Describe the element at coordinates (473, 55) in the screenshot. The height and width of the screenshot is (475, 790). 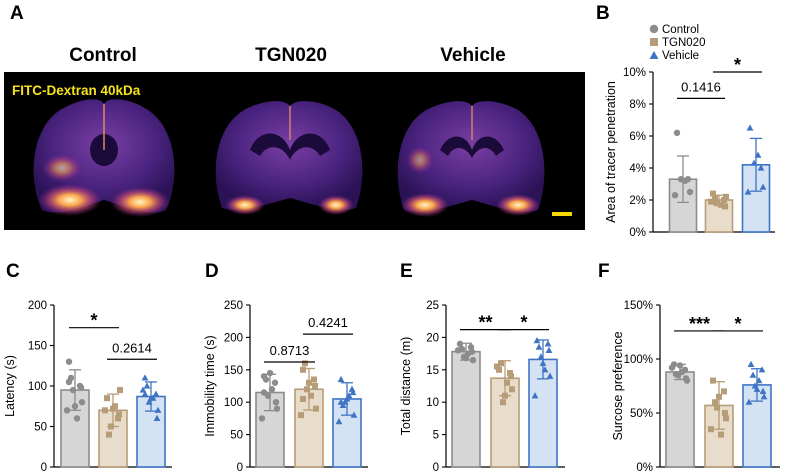
I see `imaging-title-vehicle: Vehicle` at that location.